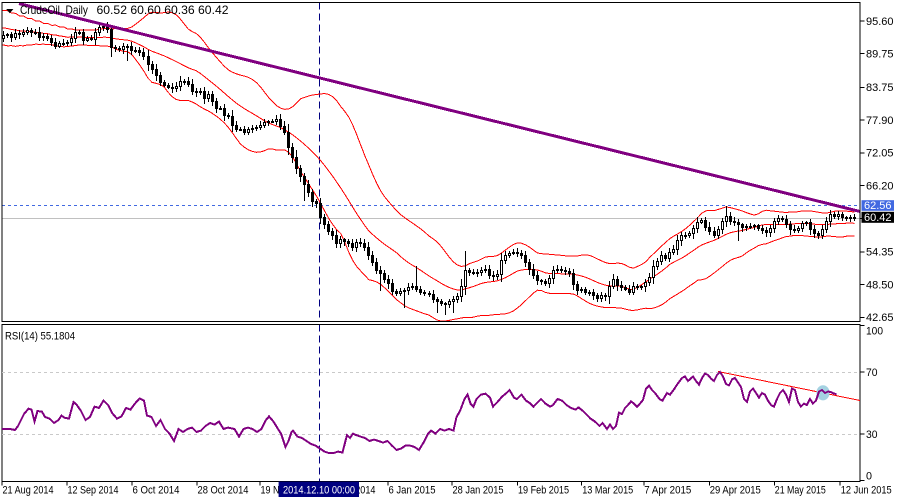  What do you see at coordinates (412, 491) in the screenshot?
I see `svg-text: 6 Jan 2015` at bounding box center [412, 491].